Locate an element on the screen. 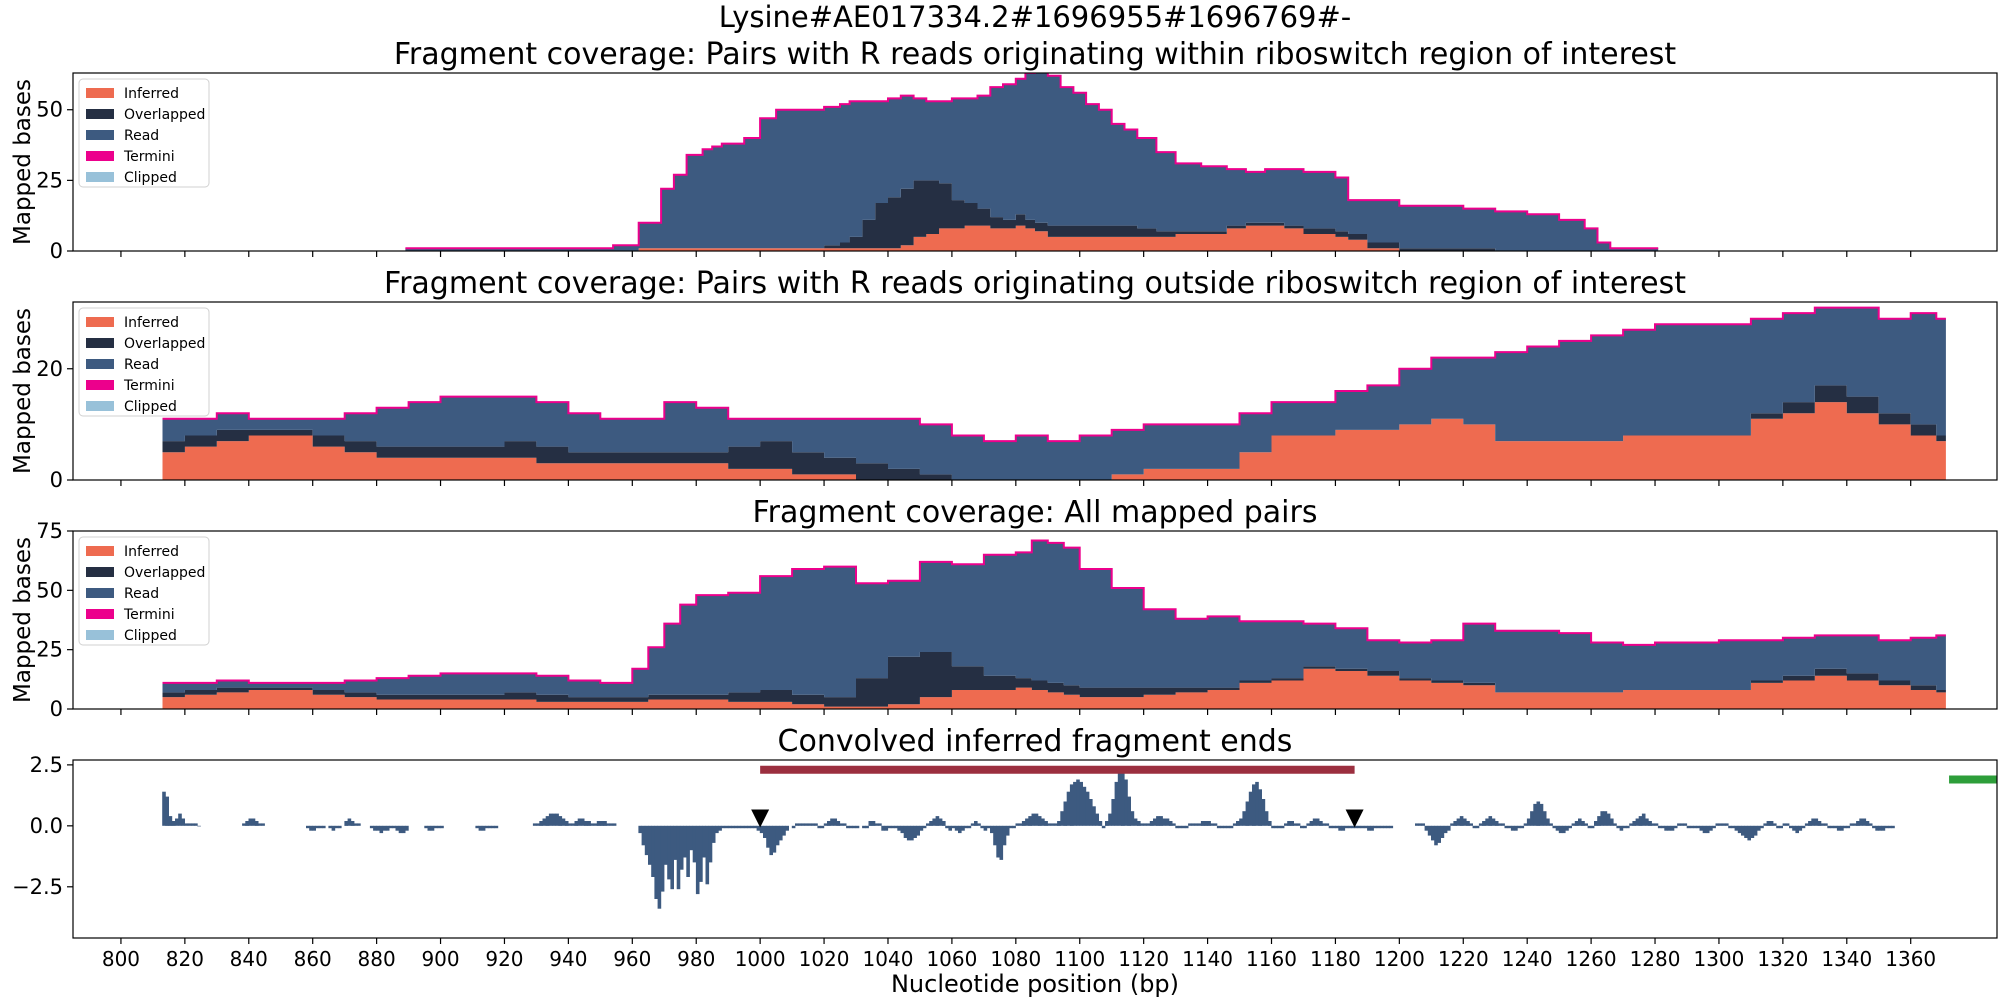 The width and height of the screenshot is (2000, 1004). series-overlapped is located at coordinates (1032, 215).